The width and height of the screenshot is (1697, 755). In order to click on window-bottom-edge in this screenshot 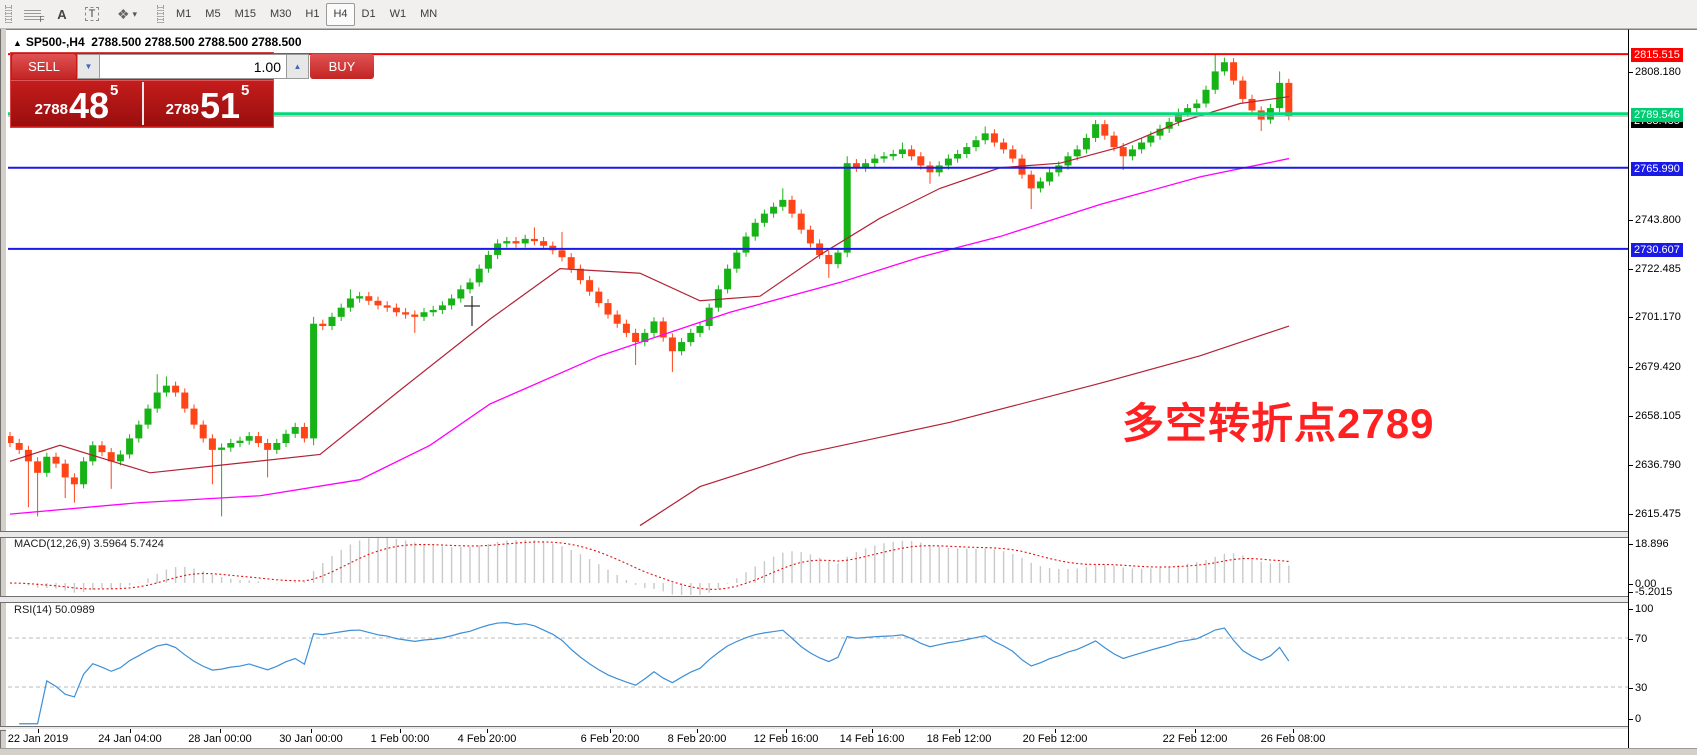, I will do `click(848, 751)`.